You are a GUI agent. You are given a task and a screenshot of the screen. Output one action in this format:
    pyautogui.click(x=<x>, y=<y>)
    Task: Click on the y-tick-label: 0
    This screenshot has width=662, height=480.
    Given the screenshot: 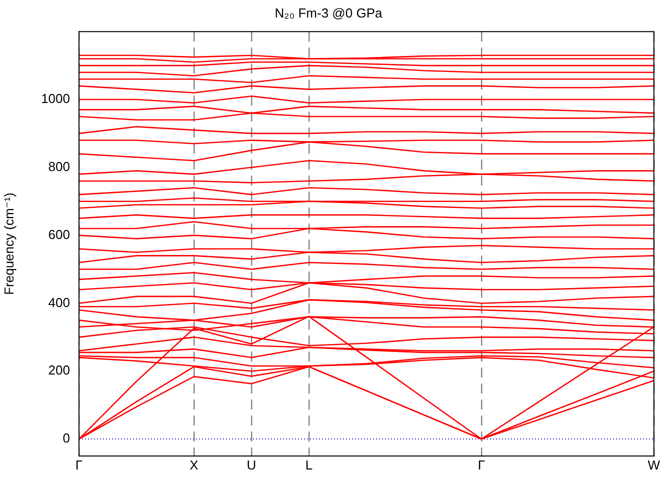 What is the action you would take?
    pyautogui.click(x=66, y=438)
    